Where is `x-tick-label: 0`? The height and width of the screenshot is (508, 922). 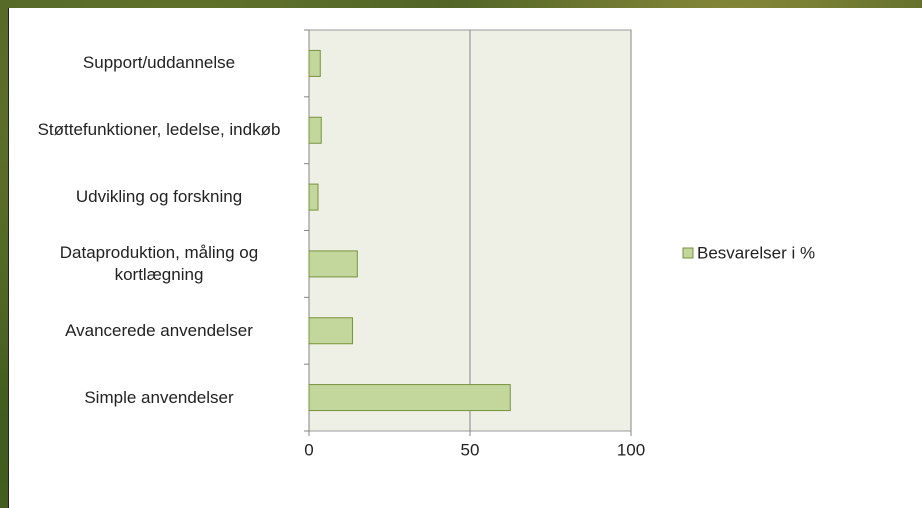 x-tick-label: 0 is located at coordinates (308, 449).